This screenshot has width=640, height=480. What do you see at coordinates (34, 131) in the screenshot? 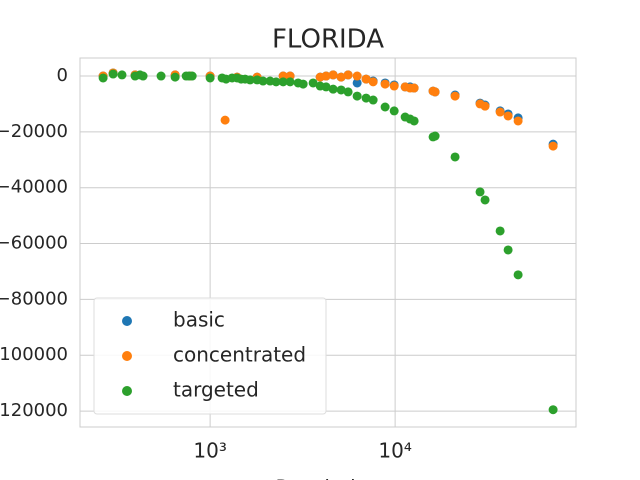
I see `y-tick-label: −20000` at bounding box center [34, 131].